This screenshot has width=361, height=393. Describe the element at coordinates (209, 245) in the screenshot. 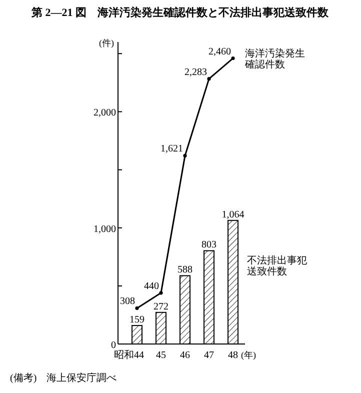

I see `data-label: 803` at that location.